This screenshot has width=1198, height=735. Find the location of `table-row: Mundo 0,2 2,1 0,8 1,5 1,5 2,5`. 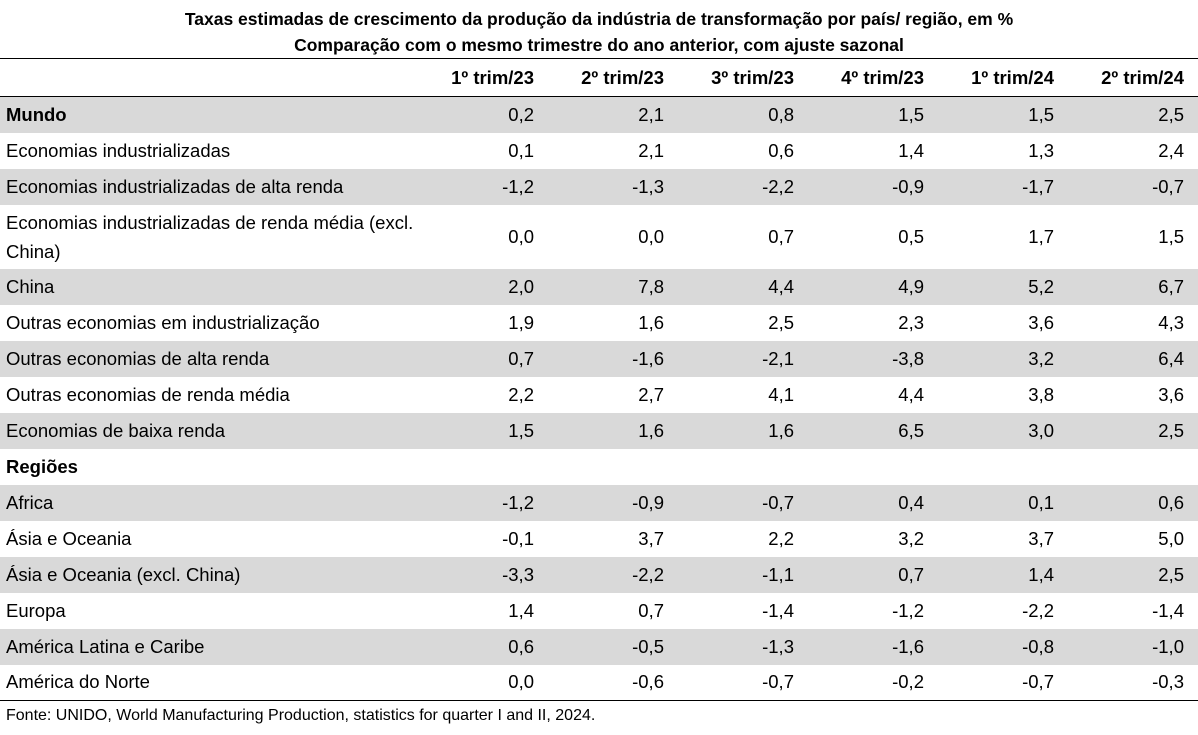

table-row: Mundo 0,2 2,1 0,8 1,5 1,5 2,5 is located at coordinates (599, 114).